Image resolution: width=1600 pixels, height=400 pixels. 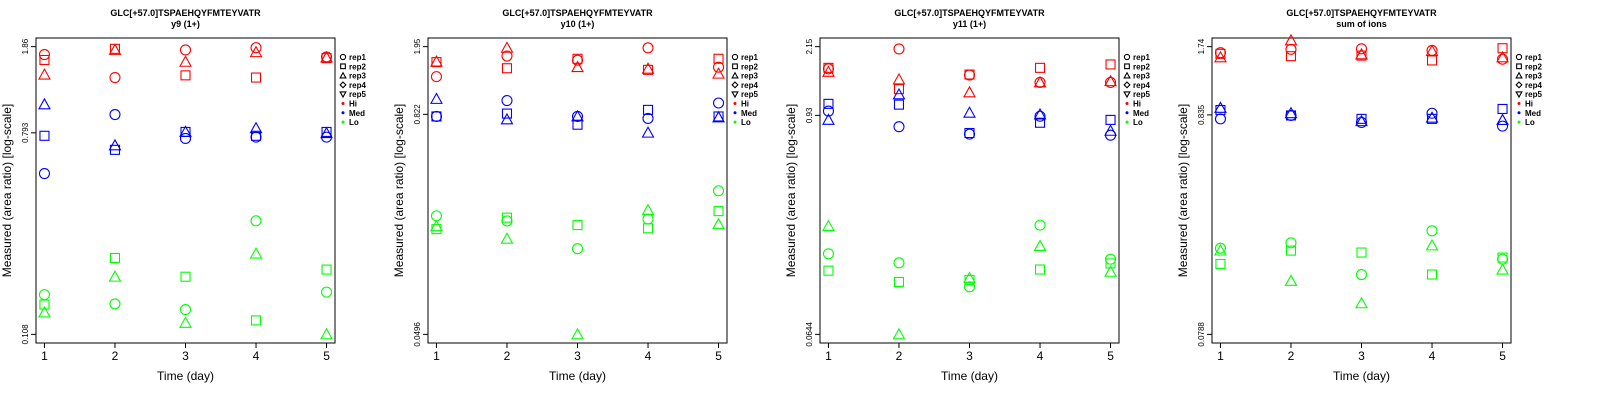 I want to click on y-tick-label: 1.95, so click(x=417, y=46).